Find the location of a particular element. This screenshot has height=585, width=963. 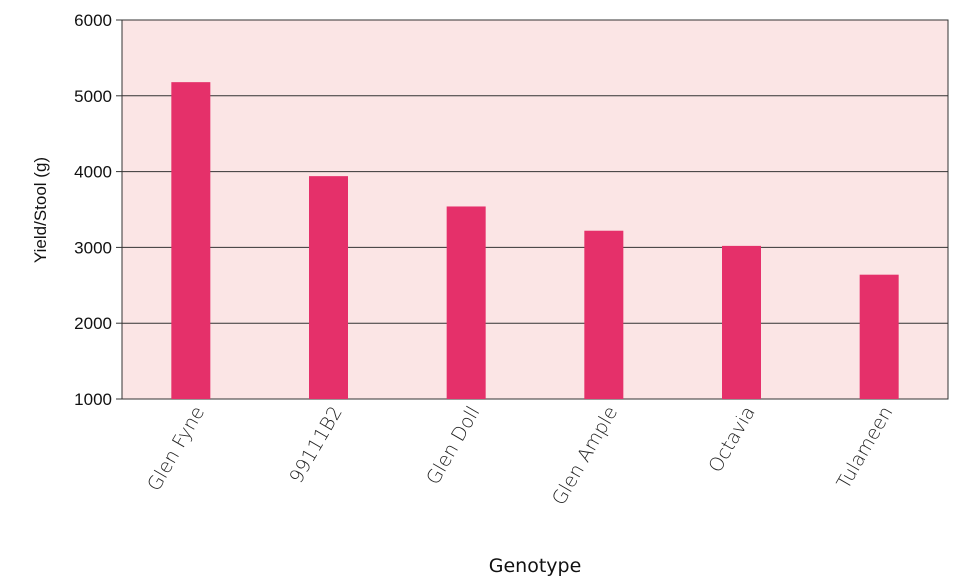

y-tick-label: 6000 is located at coordinates (93, 20).